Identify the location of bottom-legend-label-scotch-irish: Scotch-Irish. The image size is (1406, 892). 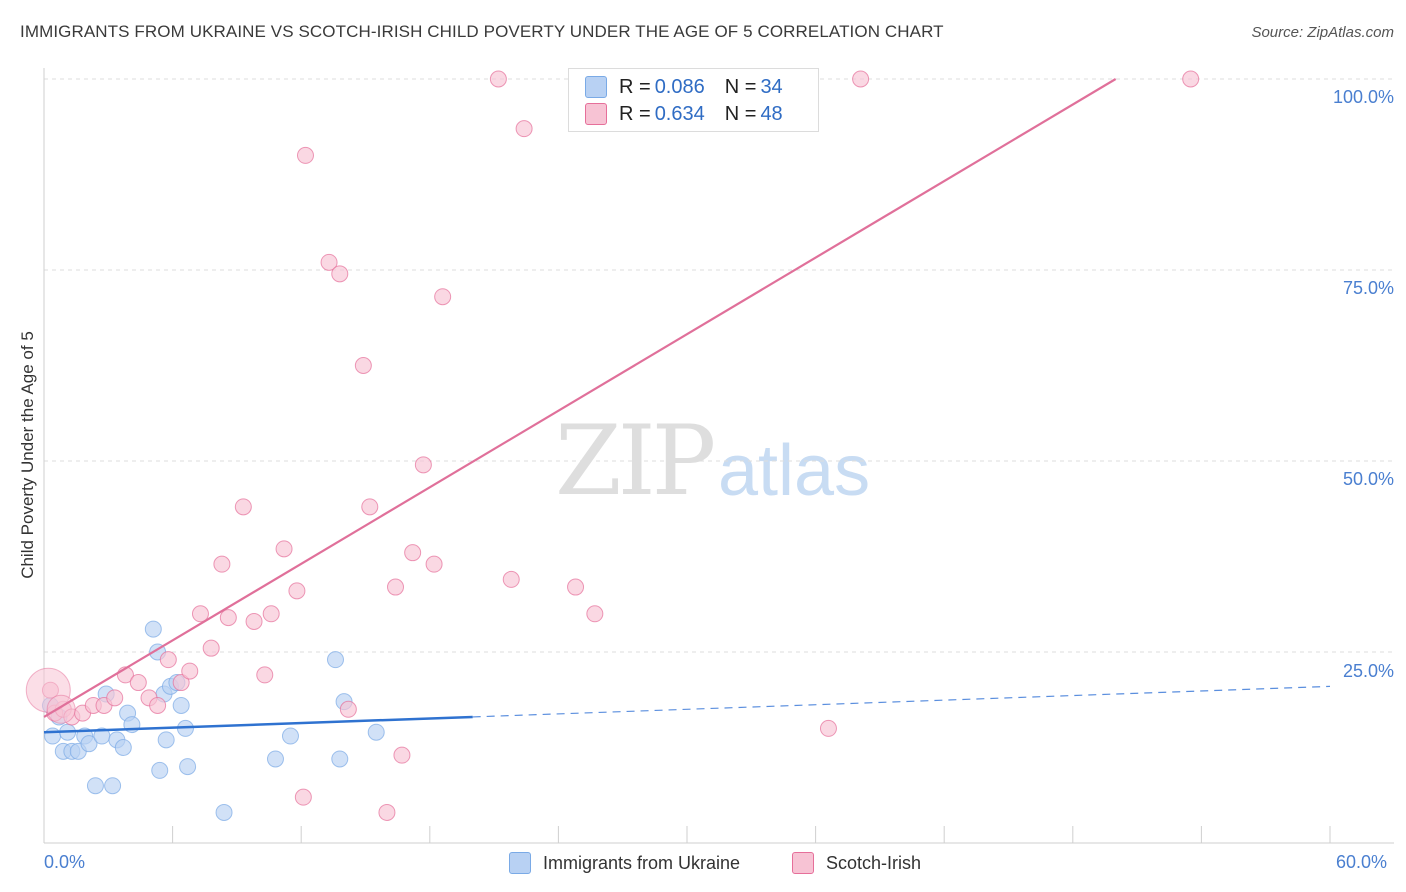
(874, 862).